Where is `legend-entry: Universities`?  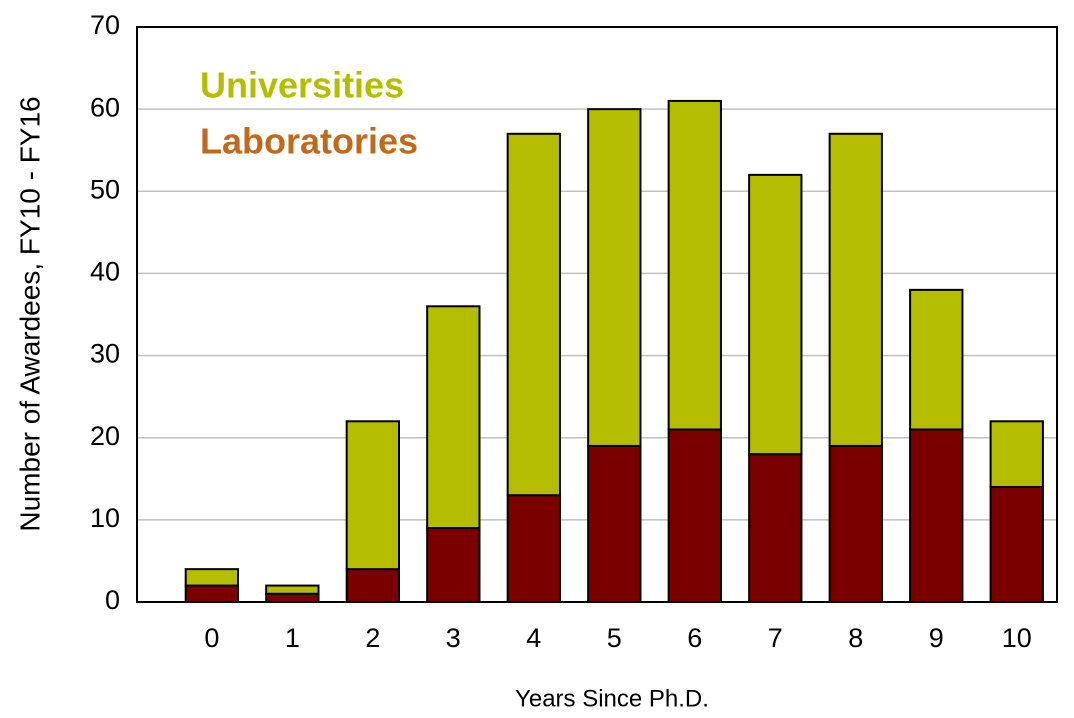 legend-entry: Universities is located at coordinates (302, 85).